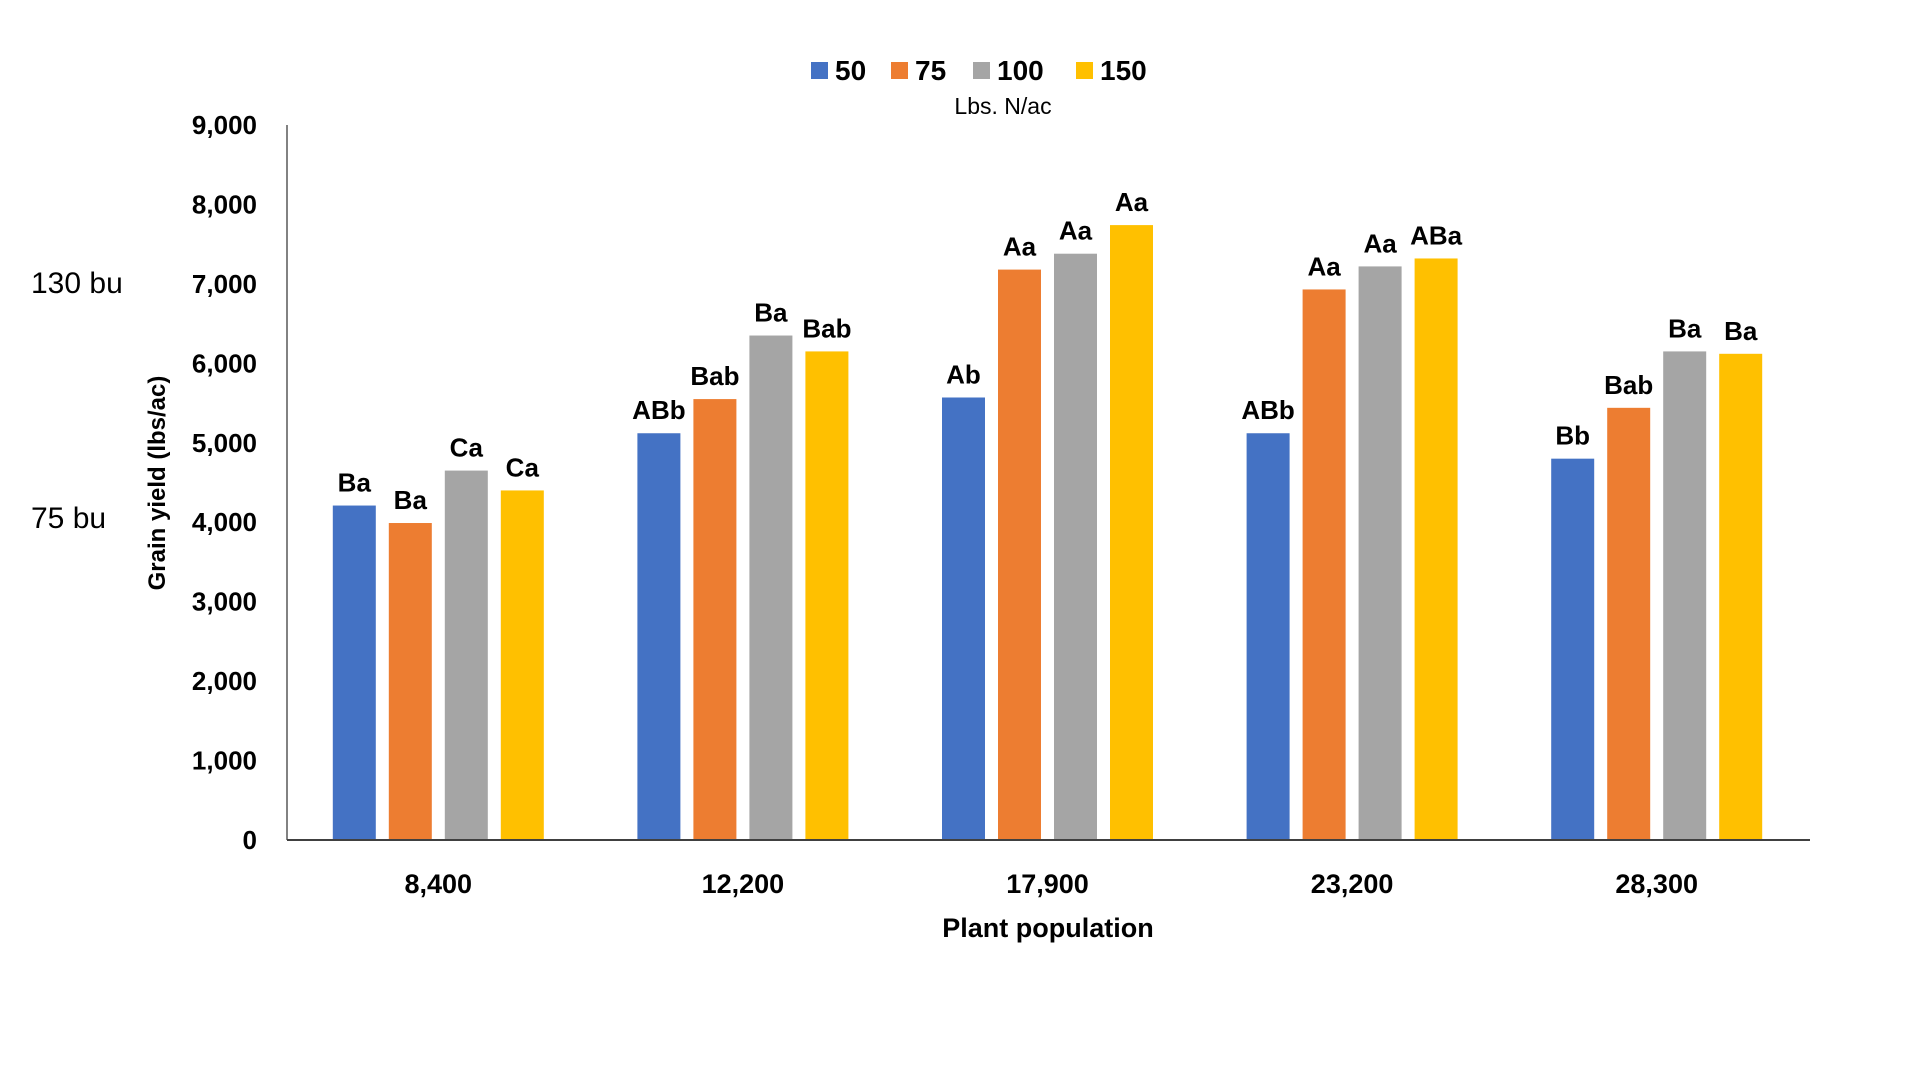  I want to click on bar-150-23,200, so click(1436, 549).